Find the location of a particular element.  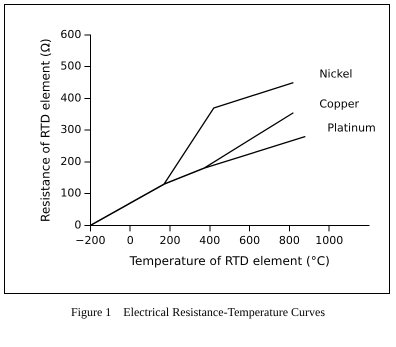

text: Nickel is located at coordinates (335, 73).